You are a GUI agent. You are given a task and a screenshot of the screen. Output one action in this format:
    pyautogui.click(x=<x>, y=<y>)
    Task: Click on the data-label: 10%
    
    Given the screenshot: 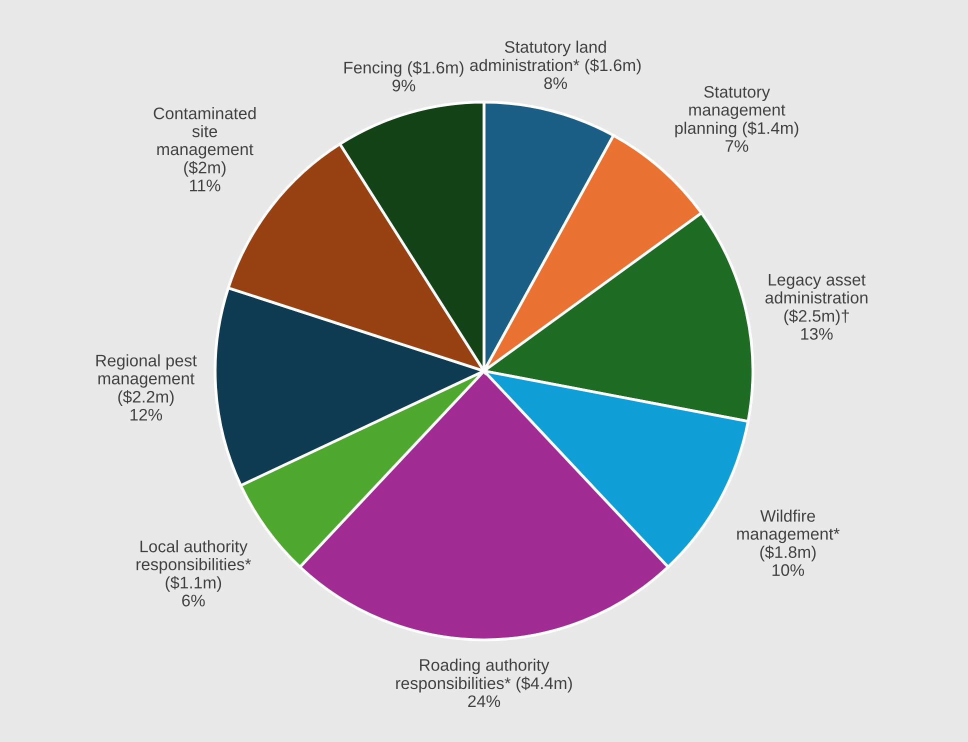 What is the action you would take?
    pyautogui.click(x=788, y=570)
    